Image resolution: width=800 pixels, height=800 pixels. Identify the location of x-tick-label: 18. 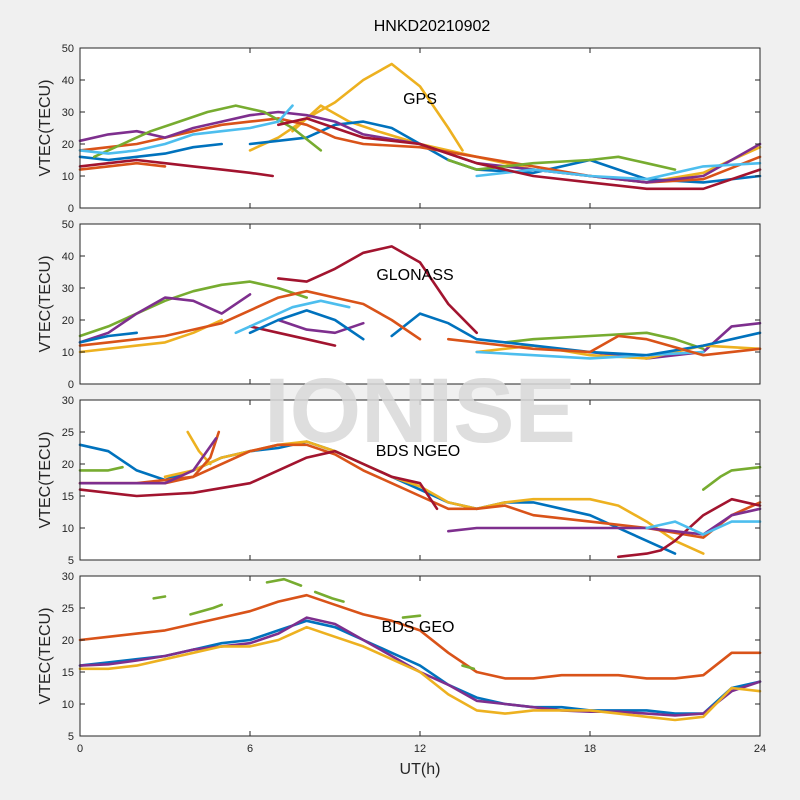
(590, 749).